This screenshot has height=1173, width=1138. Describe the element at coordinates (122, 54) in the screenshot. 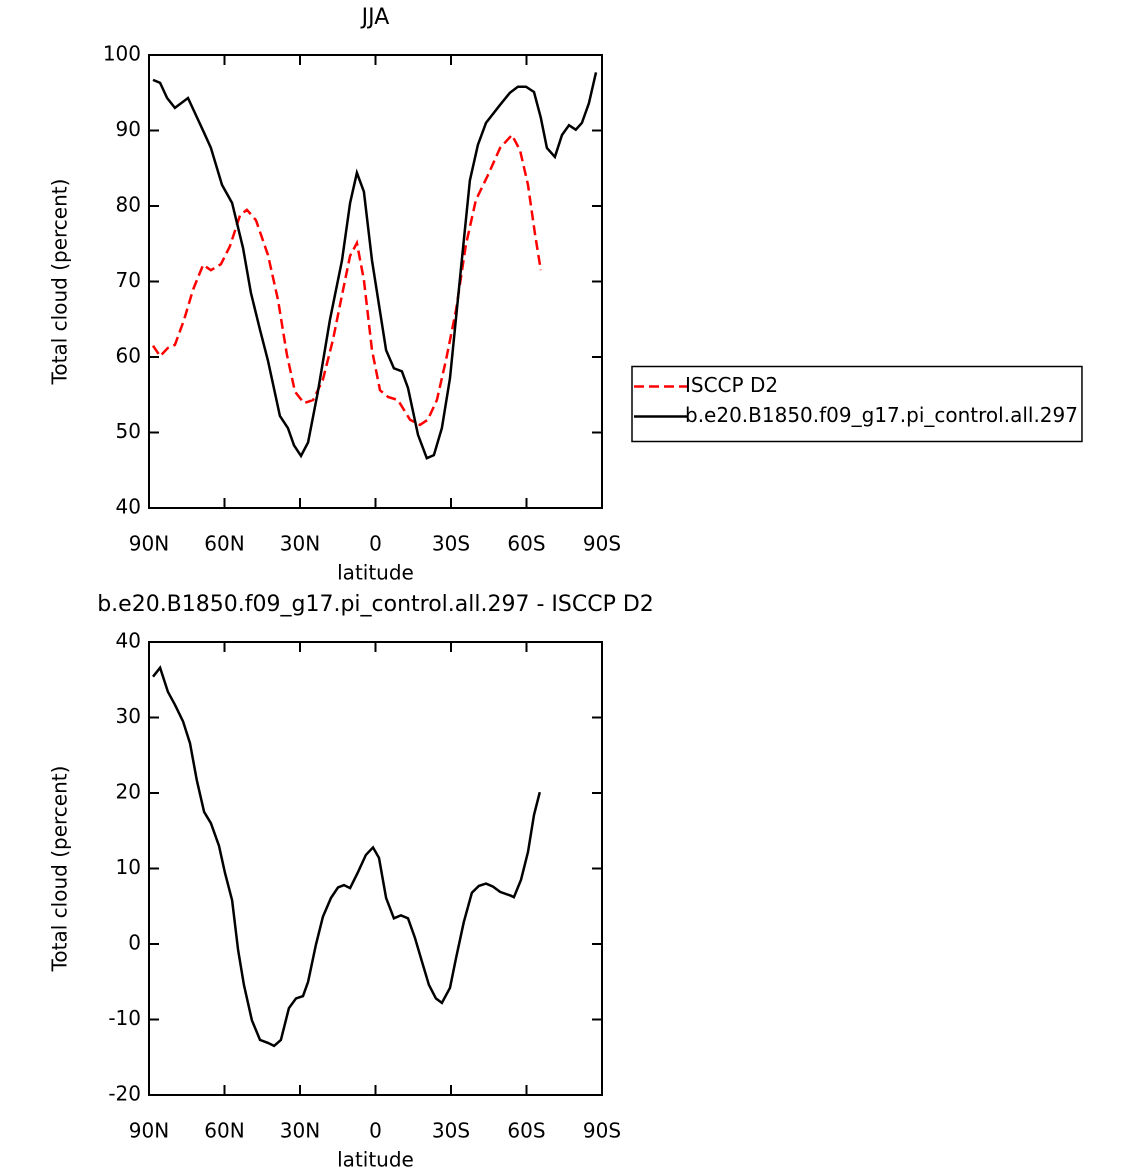

I see `y-tick-label: 100` at that location.